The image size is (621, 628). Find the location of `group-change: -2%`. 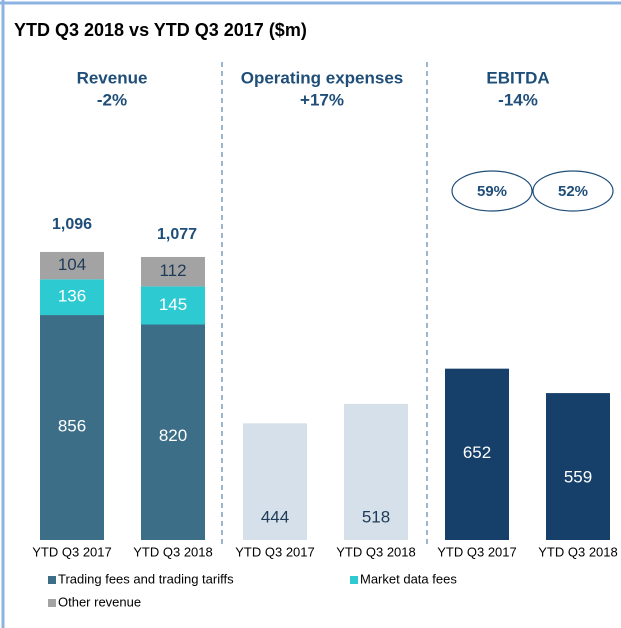

group-change: -2% is located at coordinates (112, 99).